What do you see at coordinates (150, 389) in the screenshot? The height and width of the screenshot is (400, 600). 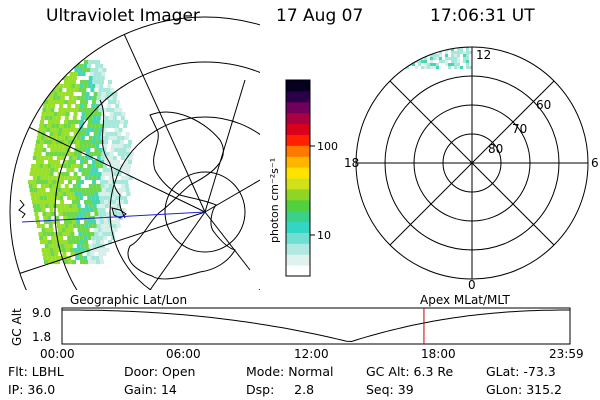 I see `gain-status: Gain: 14` at bounding box center [150, 389].